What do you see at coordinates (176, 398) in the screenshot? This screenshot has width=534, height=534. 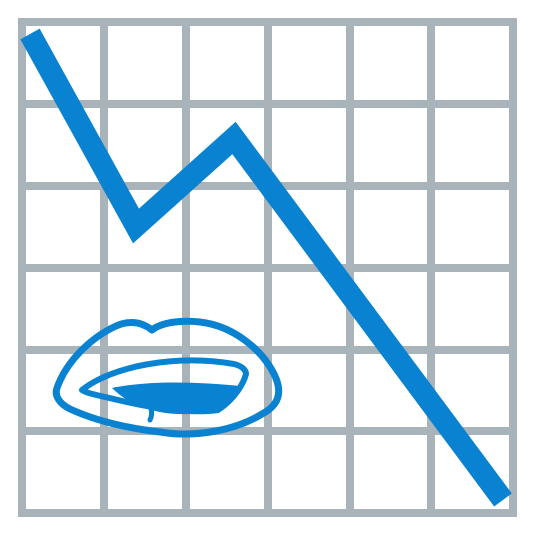 I see `lower-lip-fill` at bounding box center [176, 398].